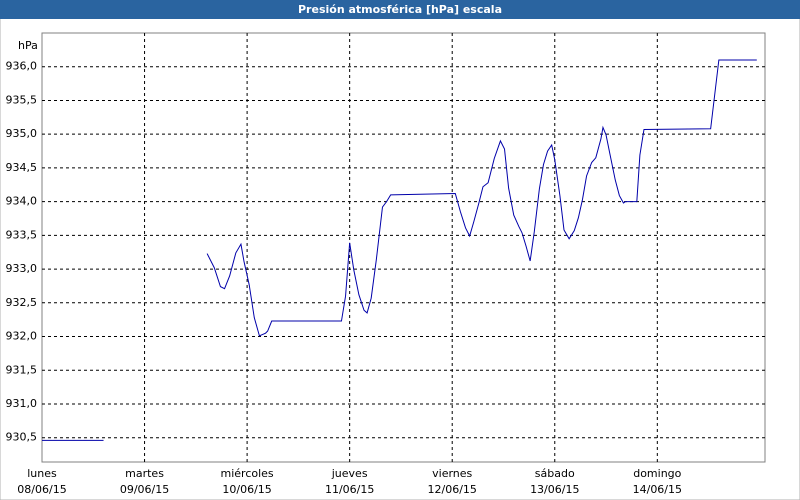 Image resolution: width=800 pixels, height=500 pixels. What do you see at coordinates (42, 473) in the screenshot?
I see `x-tick-label: lunes` at bounding box center [42, 473].